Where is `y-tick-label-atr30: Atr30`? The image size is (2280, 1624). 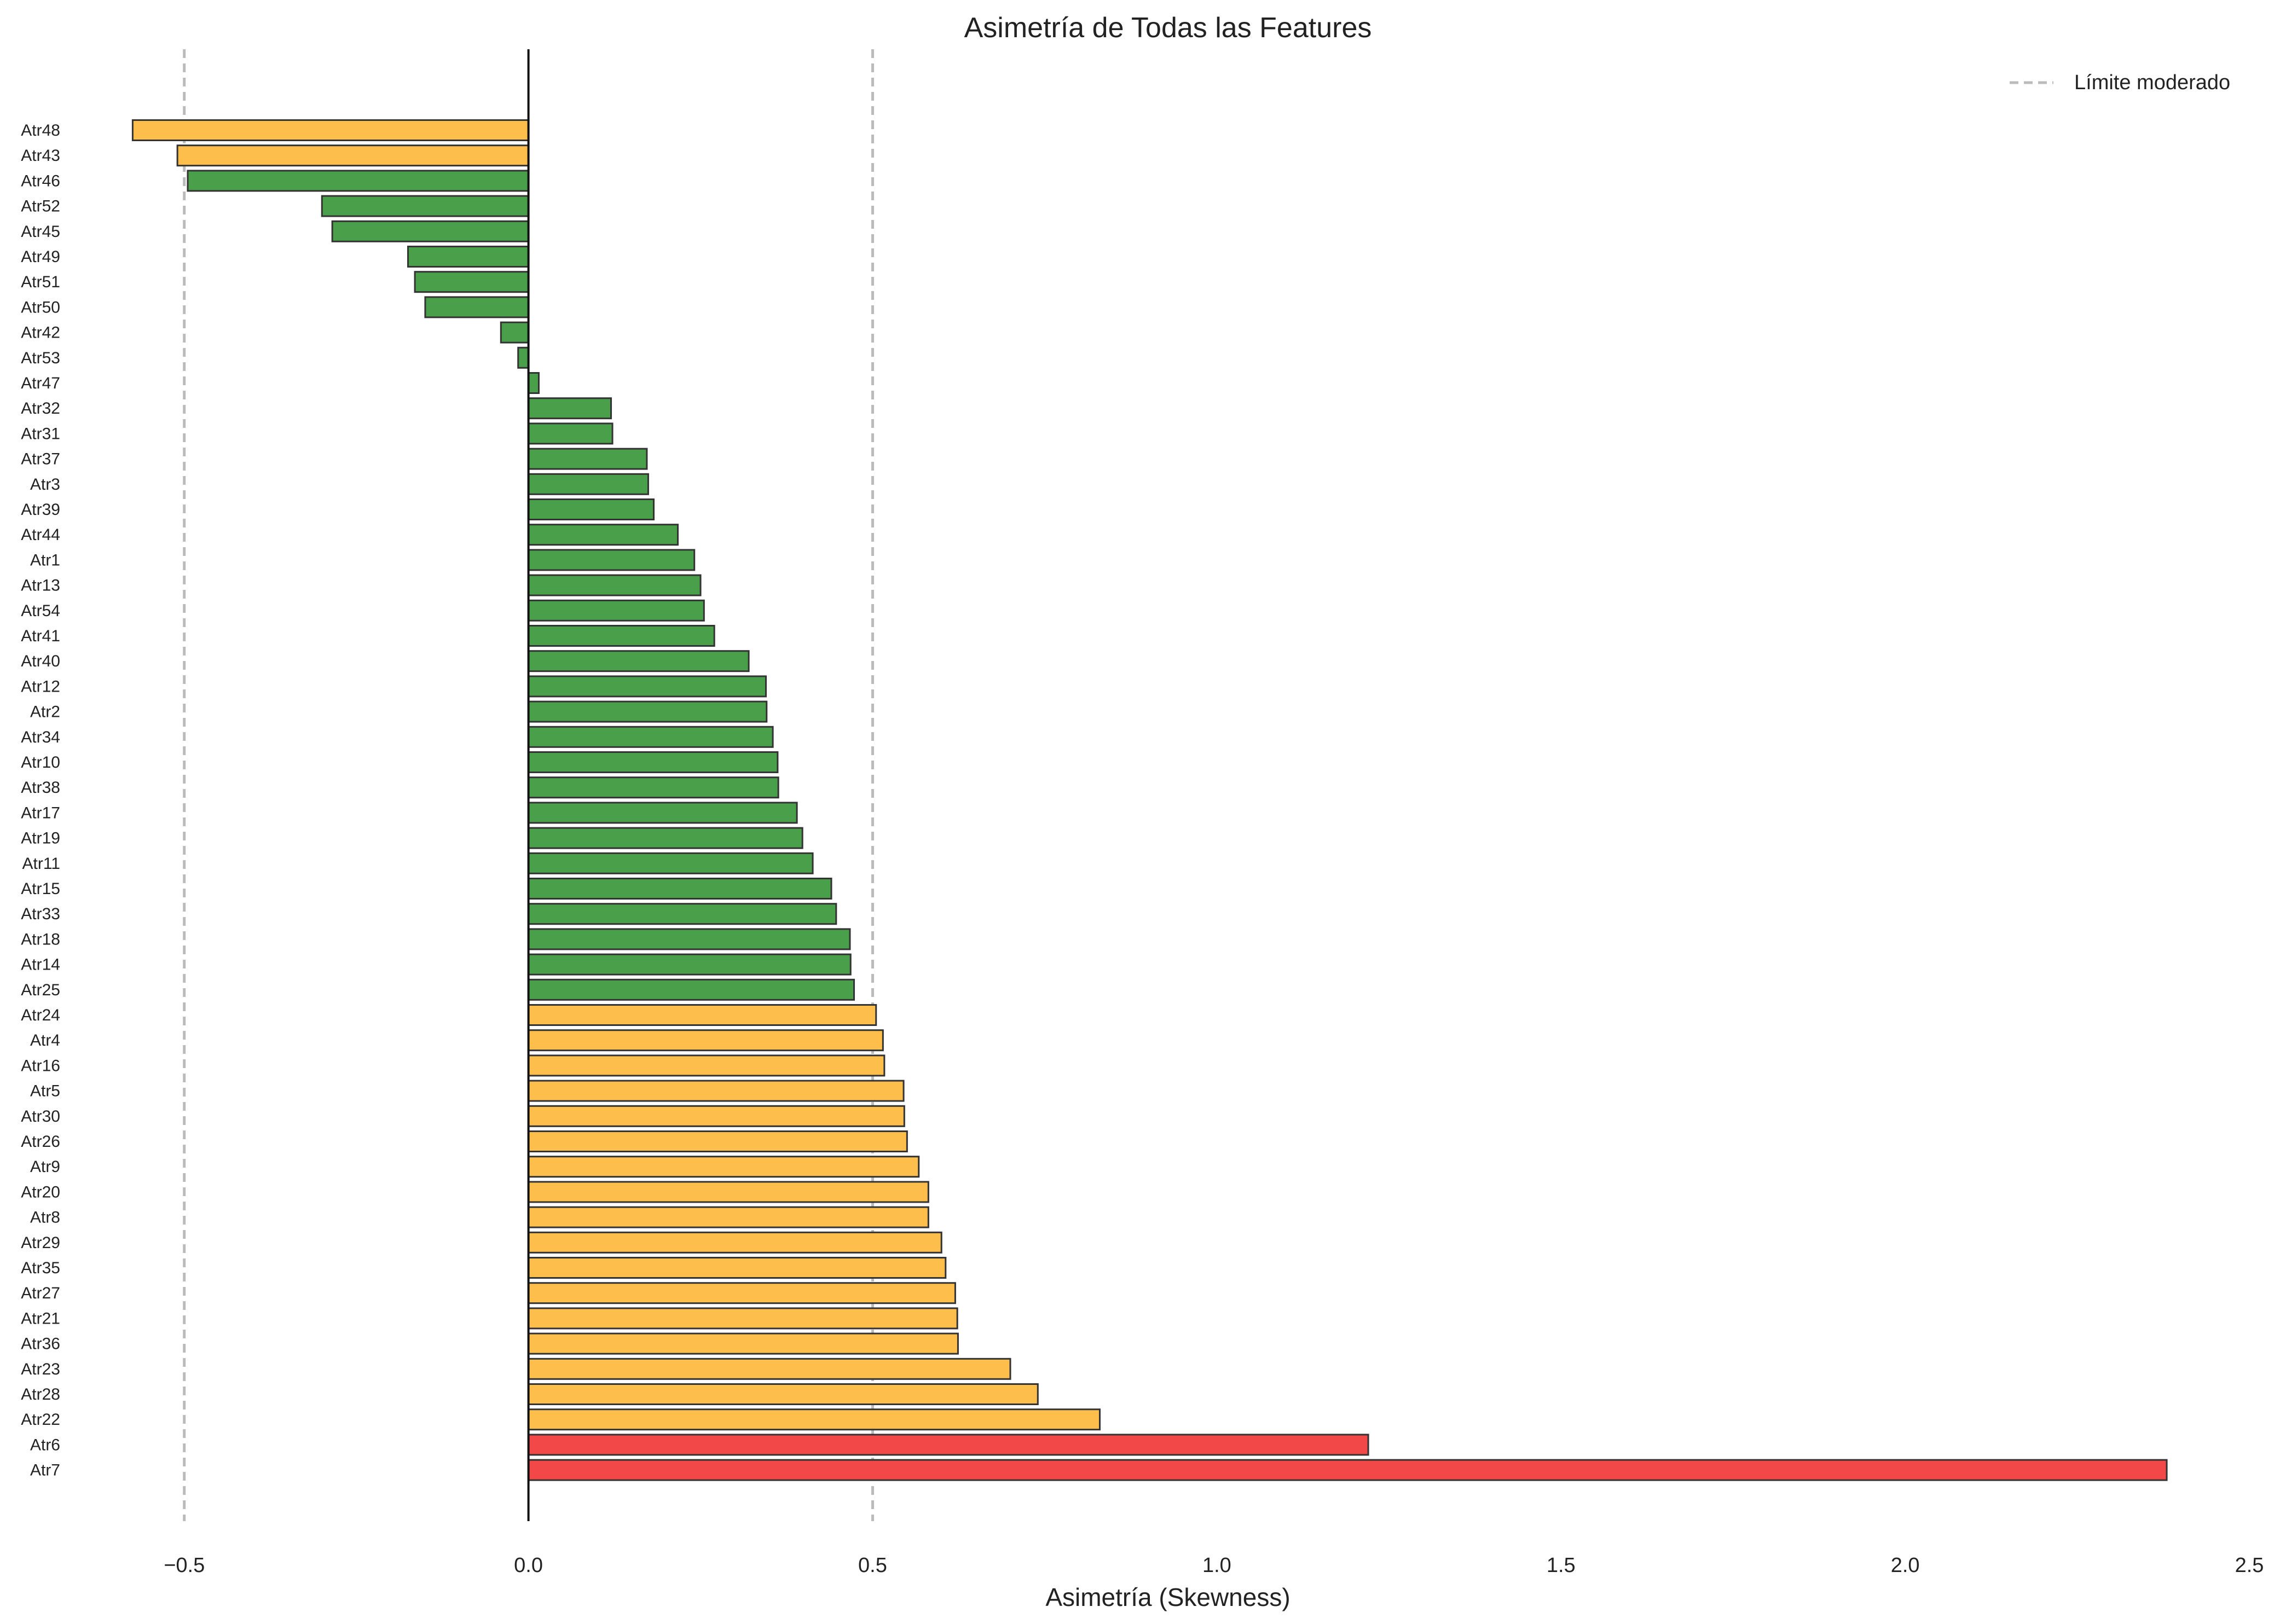 y-tick-label-atr30: Atr30 is located at coordinates (40, 1116).